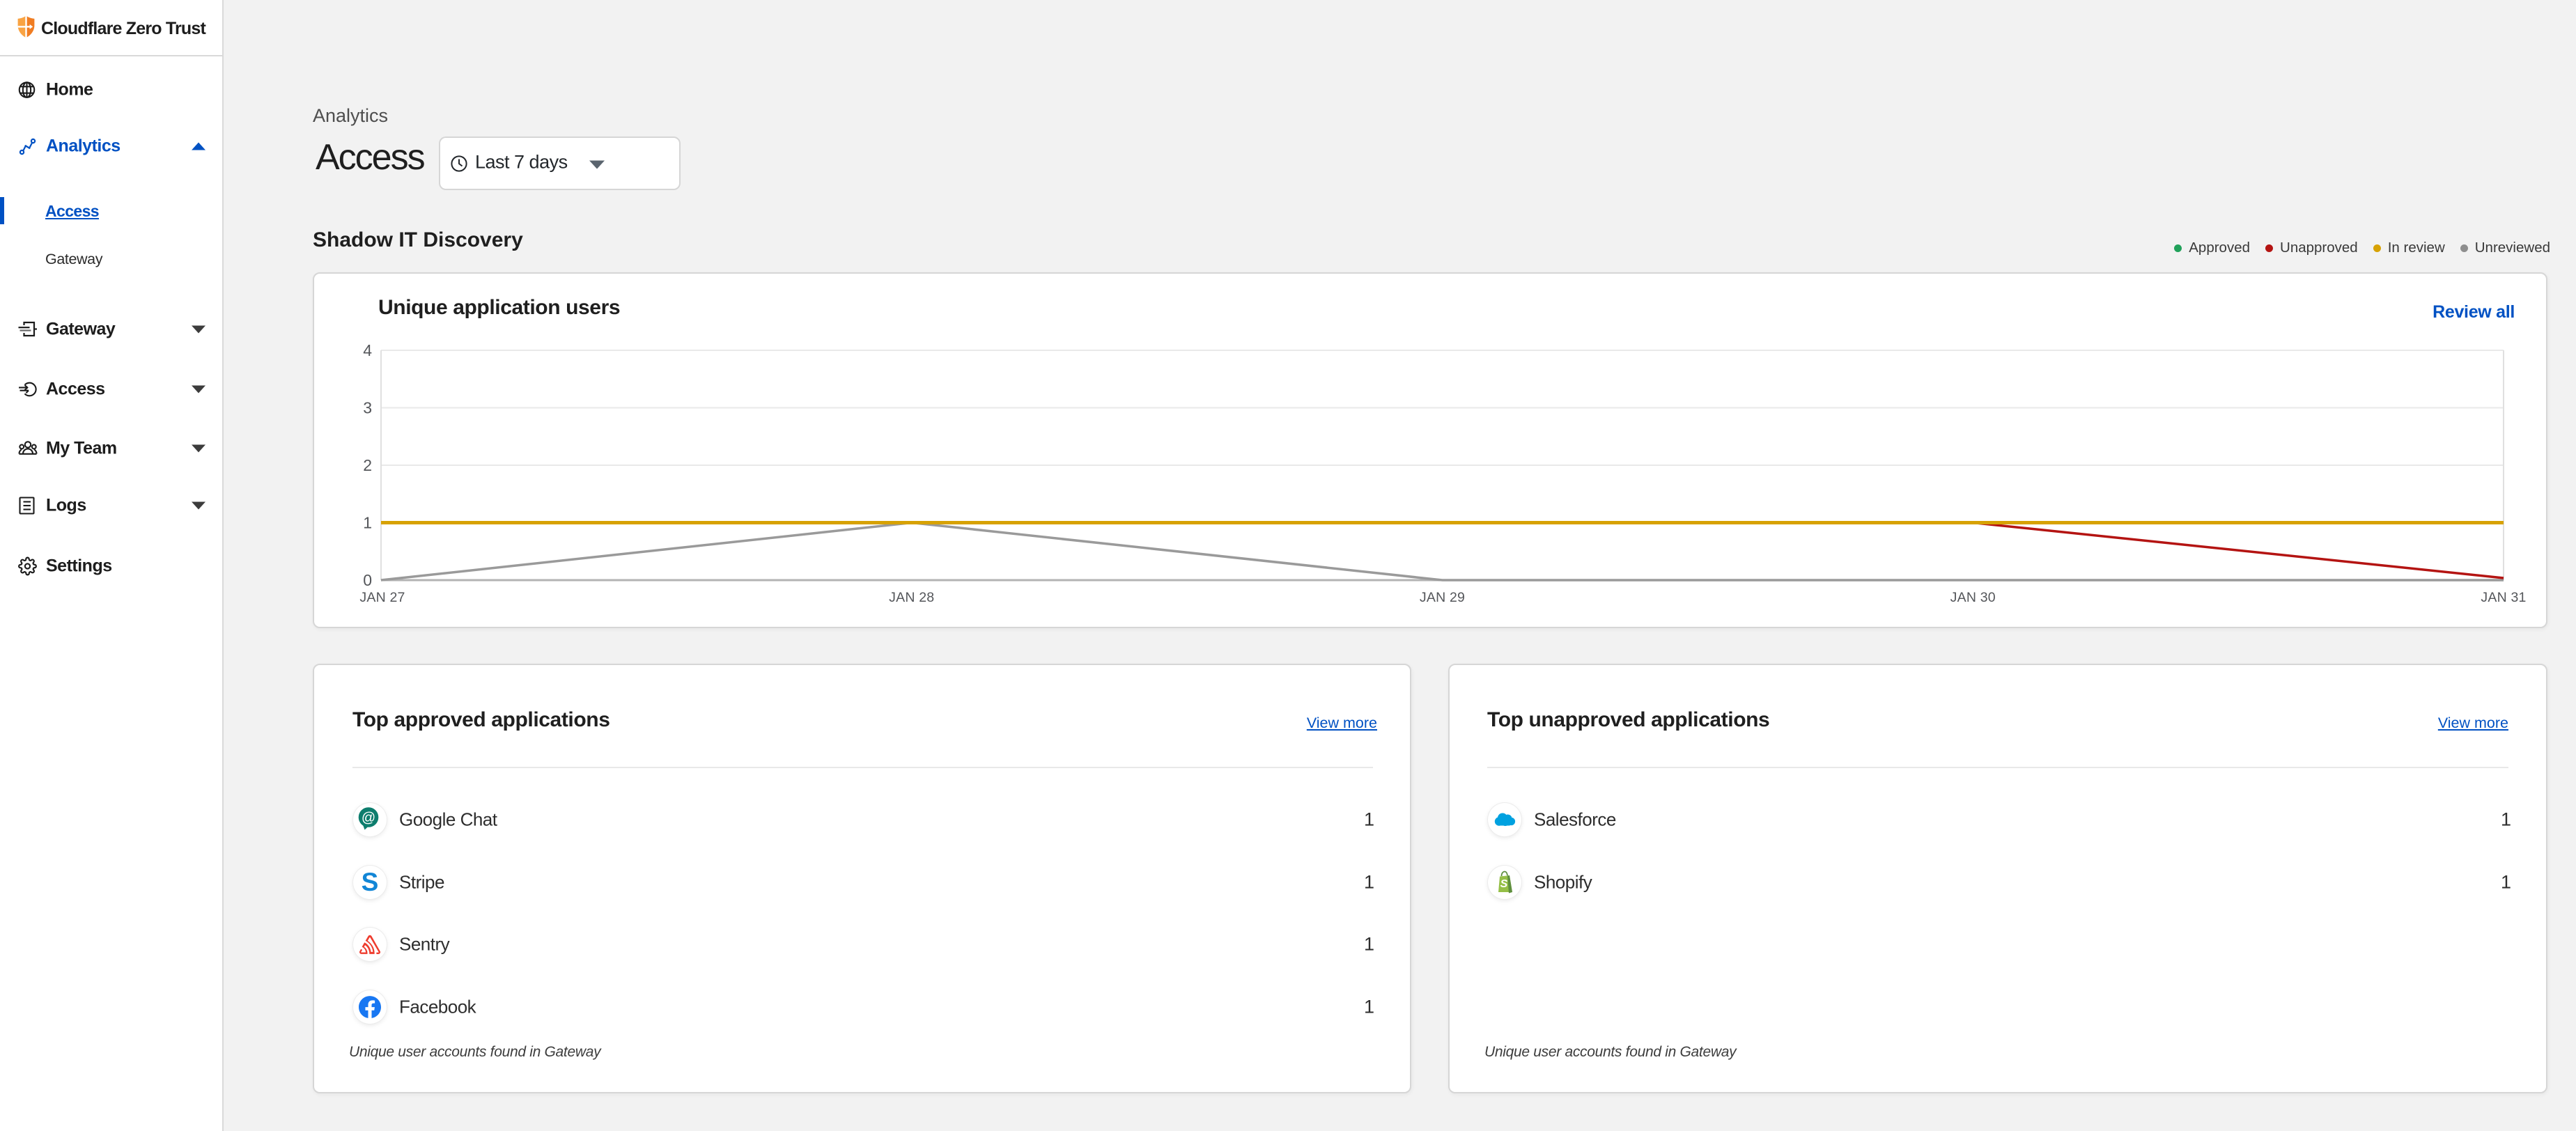 The height and width of the screenshot is (1131, 2576). Describe the element at coordinates (1442, 597) in the screenshot. I see `svg-text: JAN 29` at that location.